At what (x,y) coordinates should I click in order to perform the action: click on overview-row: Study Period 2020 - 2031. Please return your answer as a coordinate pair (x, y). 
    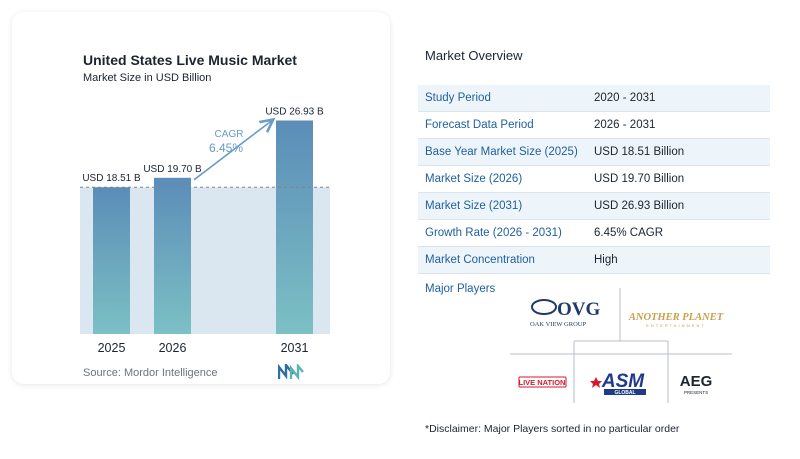
    Looking at the image, I should click on (594, 98).